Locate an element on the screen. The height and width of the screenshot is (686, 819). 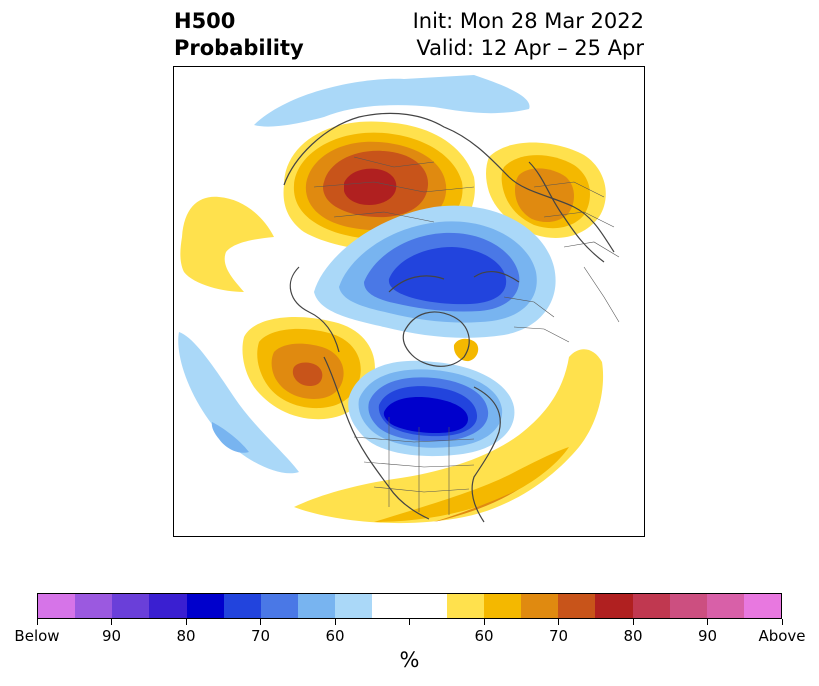
blue-na-core is located at coordinates (425, 415).